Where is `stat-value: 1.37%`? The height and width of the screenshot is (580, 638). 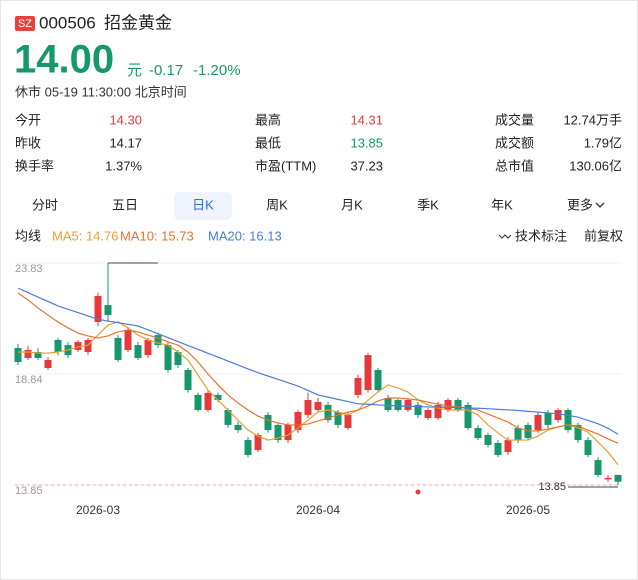 stat-value: 1.37% is located at coordinates (123, 165).